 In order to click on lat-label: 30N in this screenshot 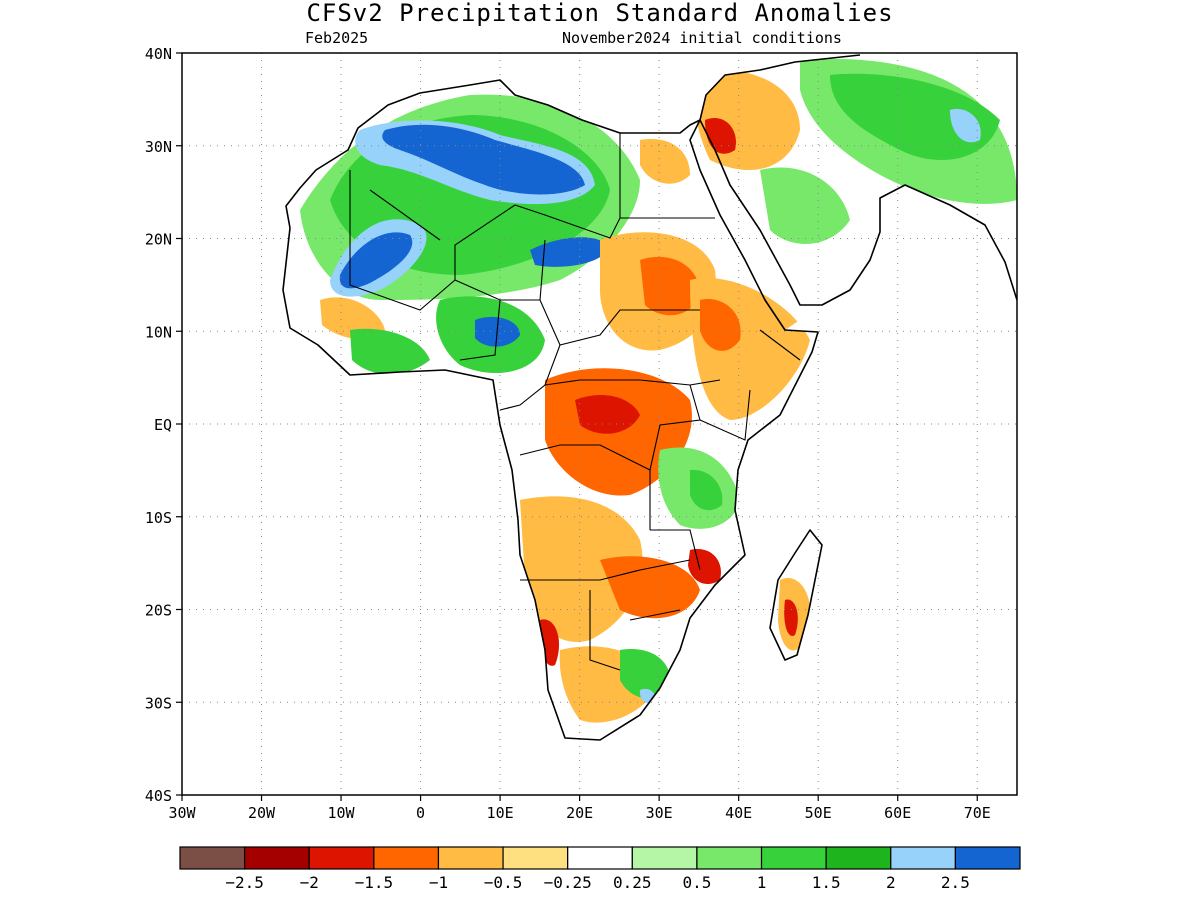, I will do `click(158, 147)`.